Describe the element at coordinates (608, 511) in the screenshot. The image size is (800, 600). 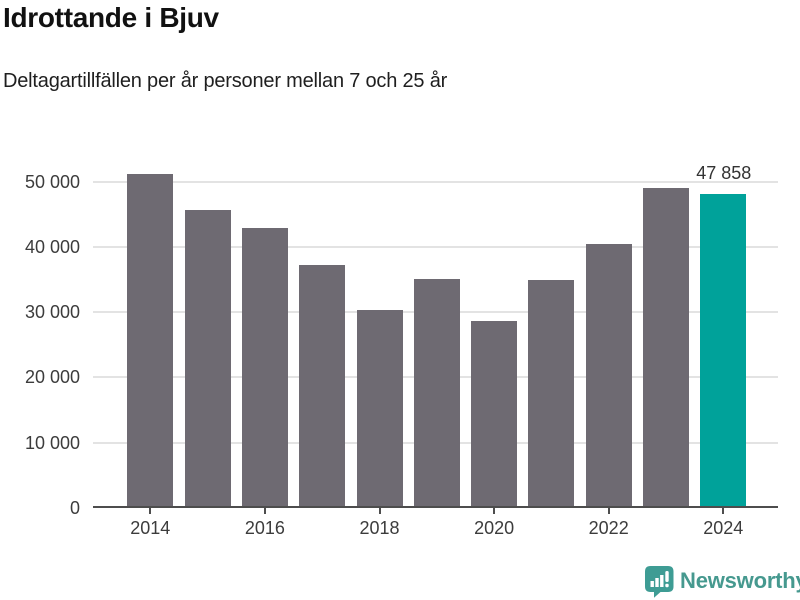
I see `x-tick-2022` at that location.